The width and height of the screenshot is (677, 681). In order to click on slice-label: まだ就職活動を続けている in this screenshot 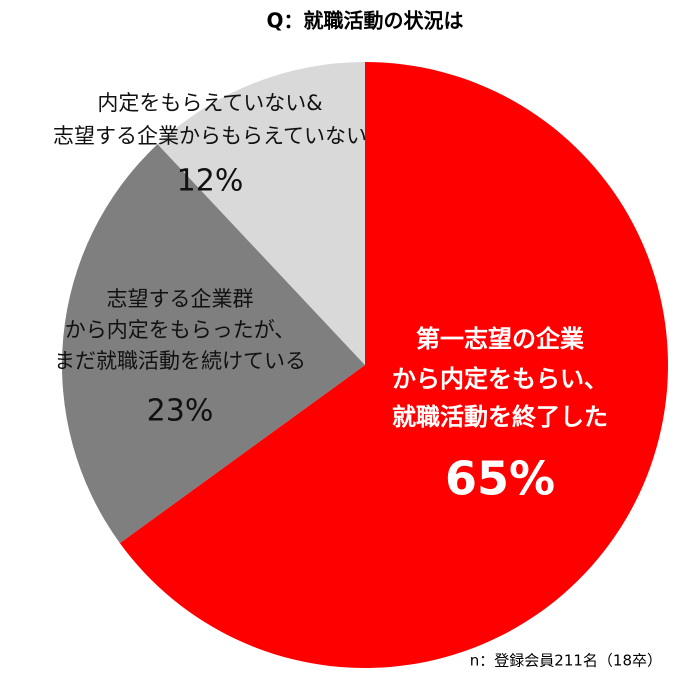, I will do `click(180, 361)`.